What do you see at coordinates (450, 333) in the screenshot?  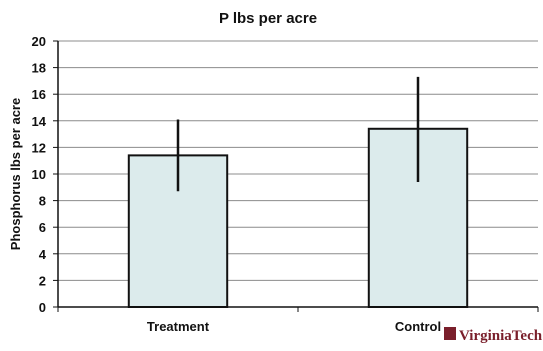 I see `logo-mark-icon` at bounding box center [450, 333].